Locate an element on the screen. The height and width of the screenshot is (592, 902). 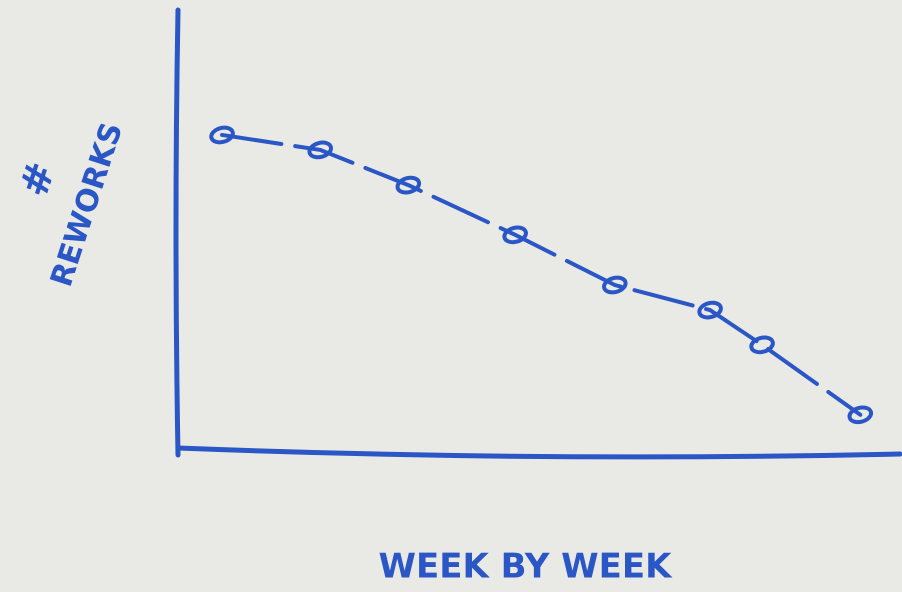
x-axis is located at coordinates (538, 452).